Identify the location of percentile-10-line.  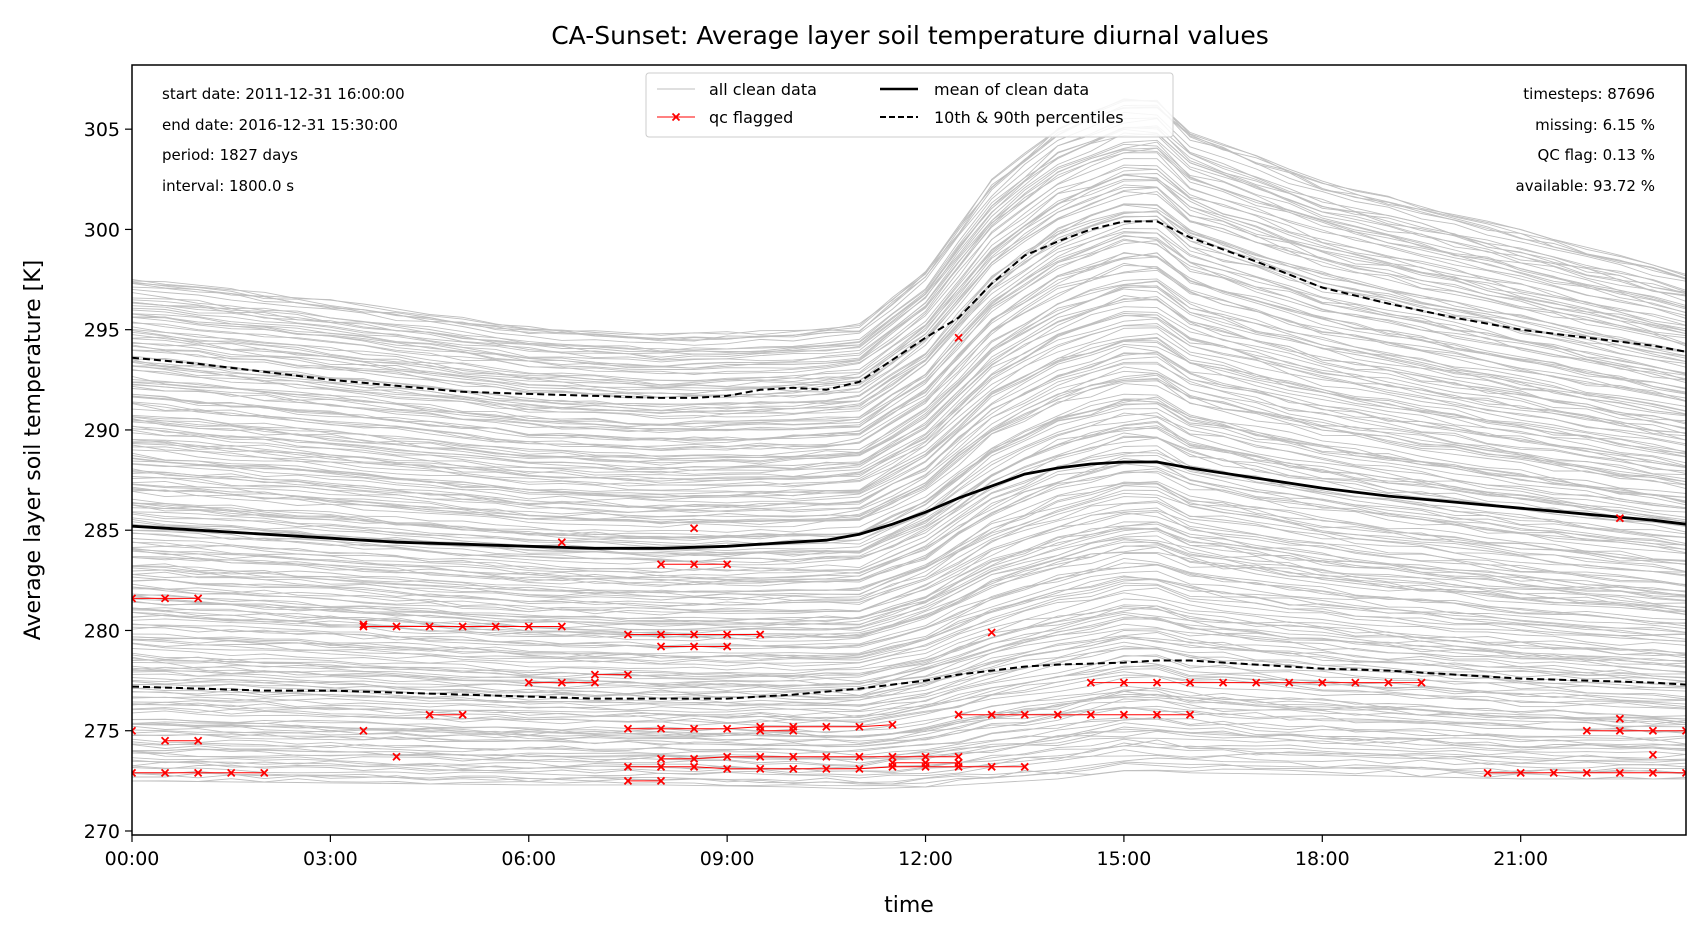
(909, 679).